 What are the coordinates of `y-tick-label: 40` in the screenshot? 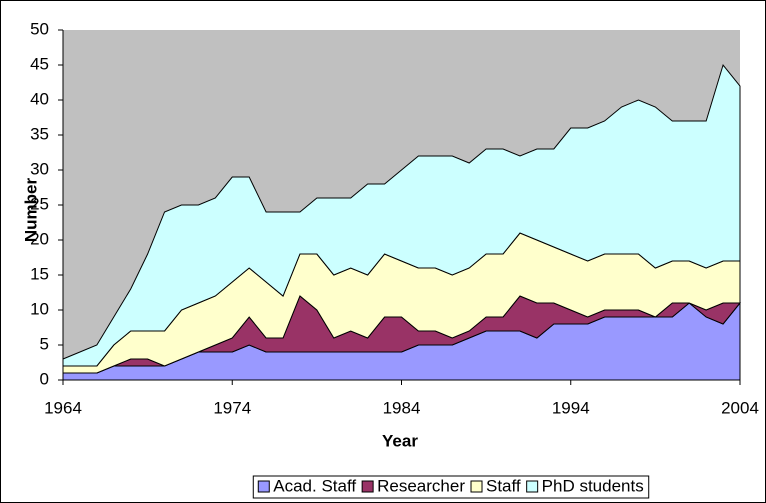 It's located at (39, 98).